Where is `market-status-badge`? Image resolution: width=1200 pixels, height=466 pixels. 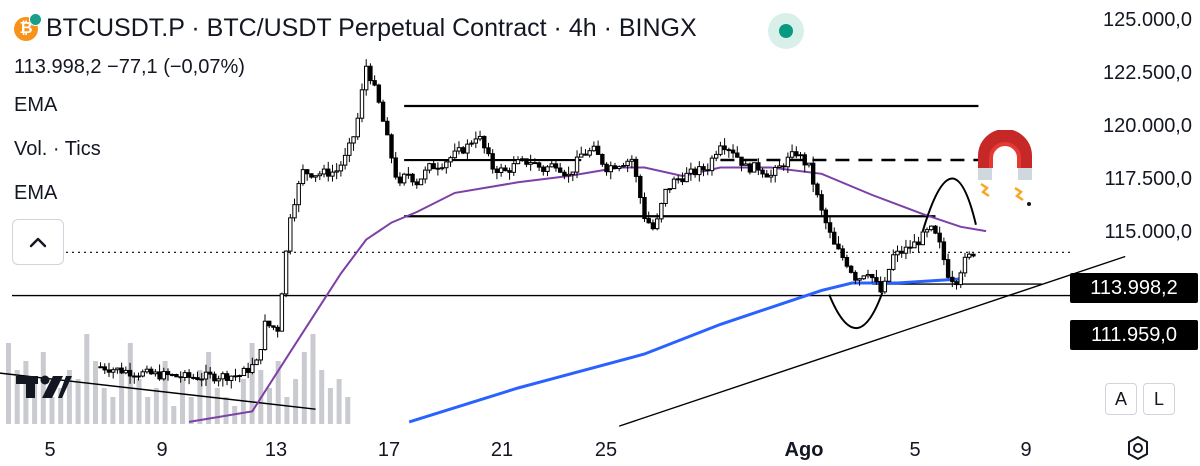 market-status-badge is located at coordinates (786, 31).